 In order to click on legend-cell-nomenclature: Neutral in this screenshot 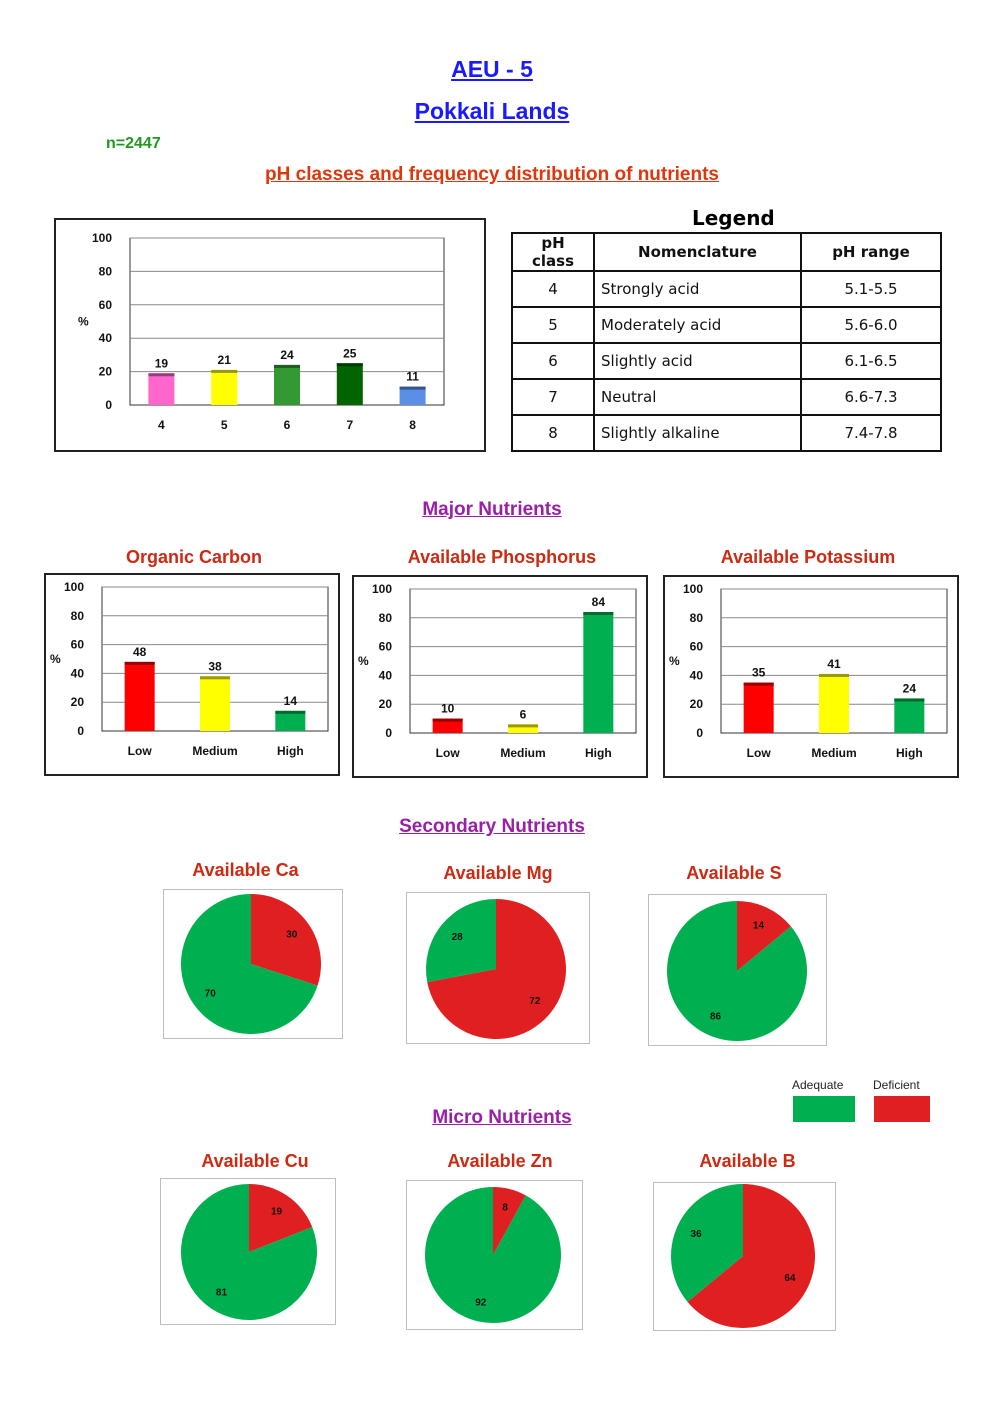, I will do `click(697, 397)`.